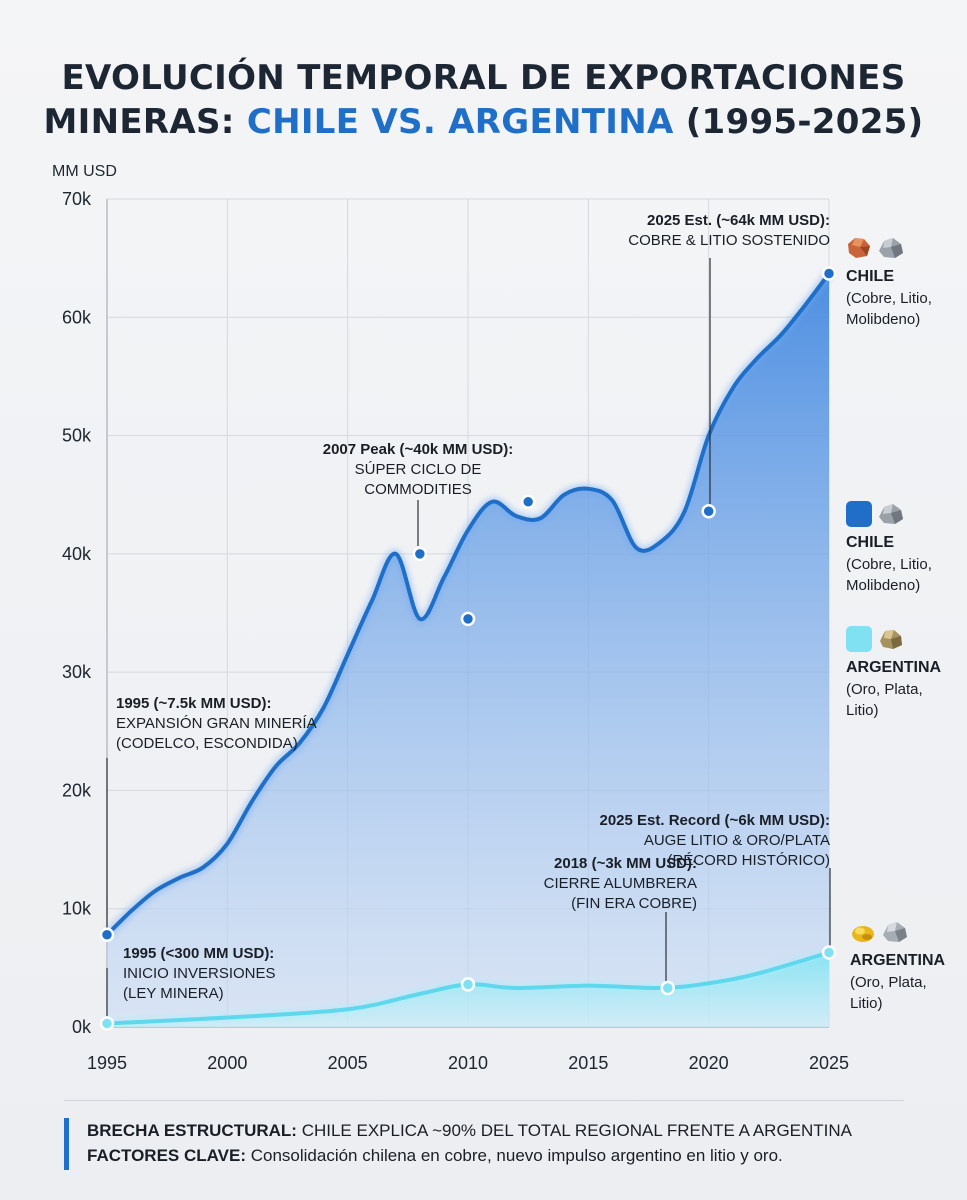  What do you see at coordinates (729, 240) in the screenshot?
I see `annotation-line: COBRE & LITIO SOSTENIDO` at bounding box center [729, 240].